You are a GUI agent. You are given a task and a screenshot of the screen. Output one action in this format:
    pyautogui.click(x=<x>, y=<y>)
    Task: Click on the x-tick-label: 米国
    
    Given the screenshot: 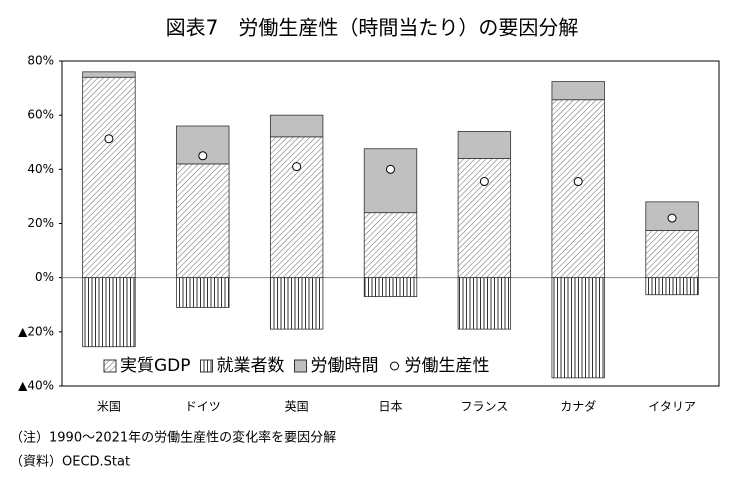 What is the action you would take?
    pyautogui.click(x=109, y=407)
    